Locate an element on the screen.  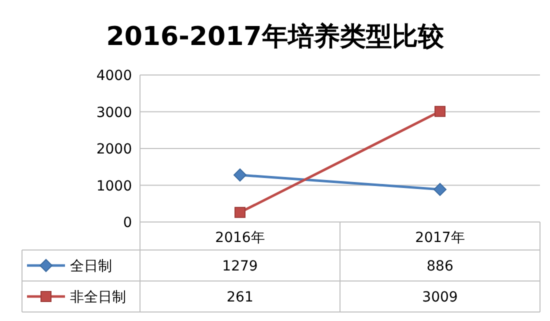
x-tick-label: 2016年 is located at coordinates (240, 238).